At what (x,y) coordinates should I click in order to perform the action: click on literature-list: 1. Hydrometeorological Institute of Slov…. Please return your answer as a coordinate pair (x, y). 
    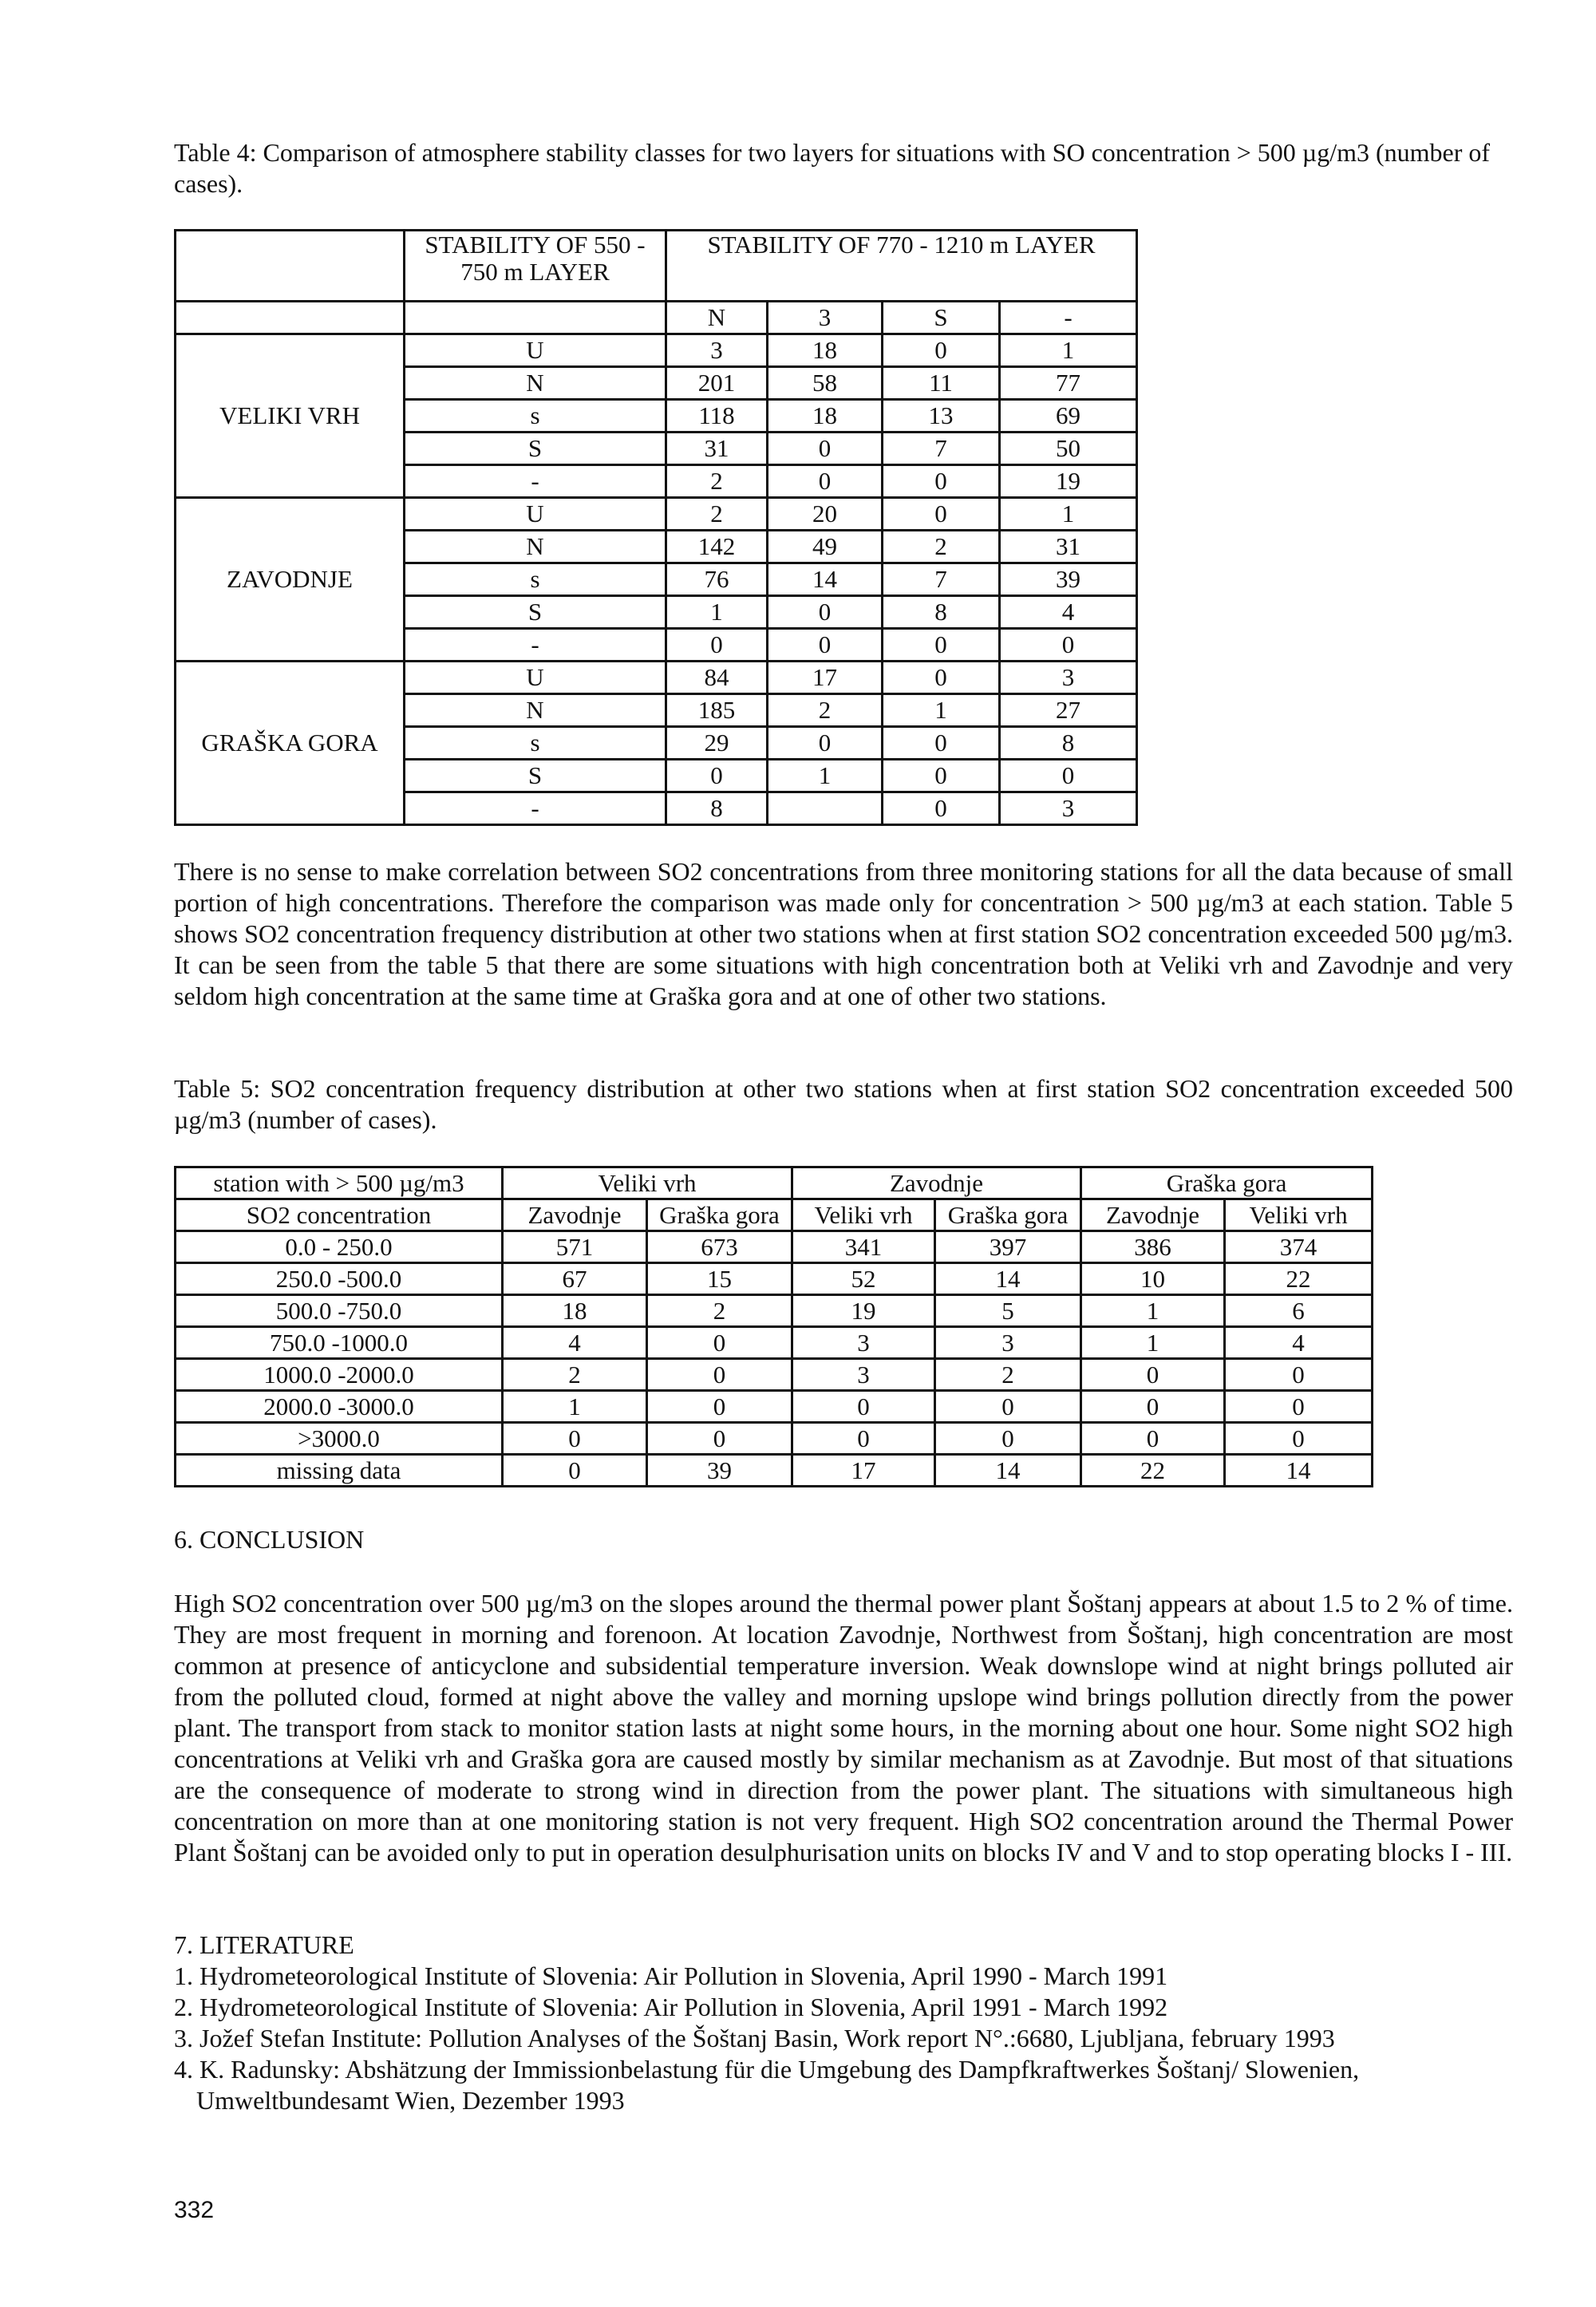
    Looking at the image, I should click on (772, 2038).